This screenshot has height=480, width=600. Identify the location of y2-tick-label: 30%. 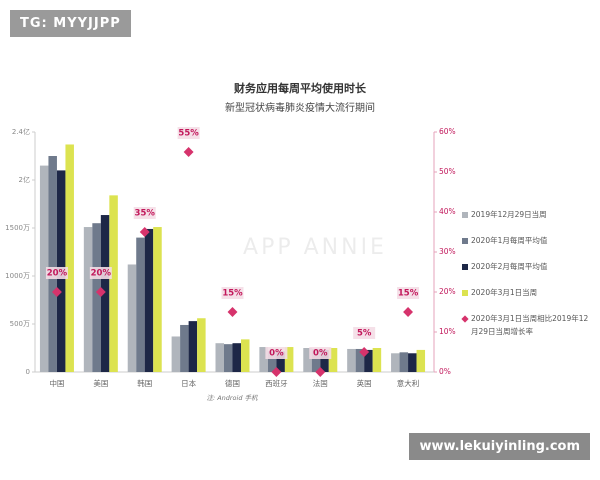
(447, 251).